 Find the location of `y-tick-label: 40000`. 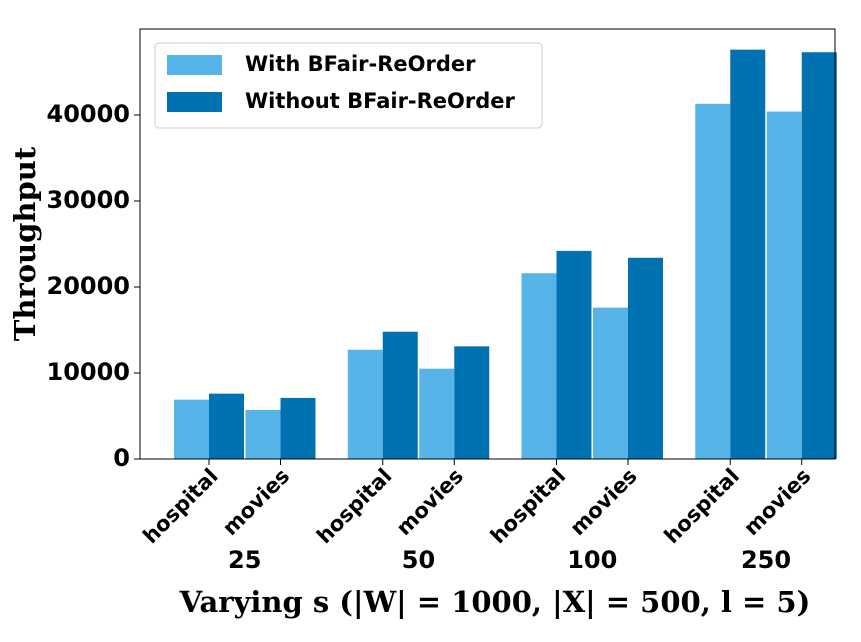

y-tick-label: 40000 is located at coordinates (89, 114).